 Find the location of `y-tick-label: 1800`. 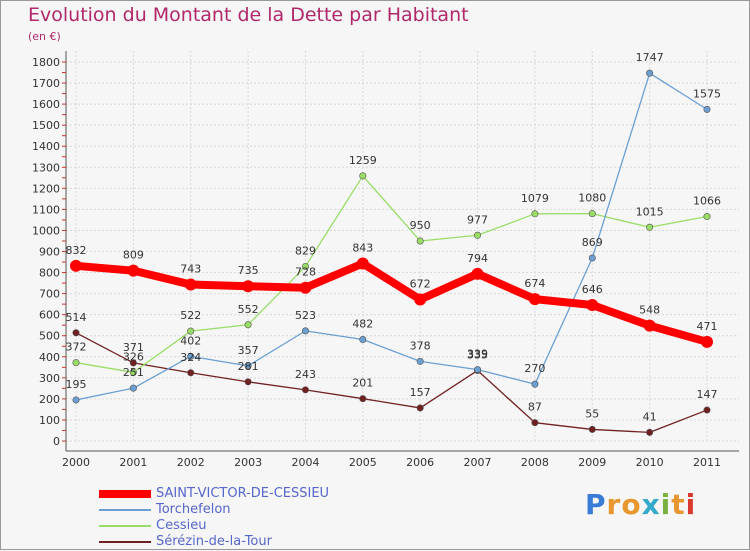

y-tick-label: 1800 is located at coordinates (46, 62).